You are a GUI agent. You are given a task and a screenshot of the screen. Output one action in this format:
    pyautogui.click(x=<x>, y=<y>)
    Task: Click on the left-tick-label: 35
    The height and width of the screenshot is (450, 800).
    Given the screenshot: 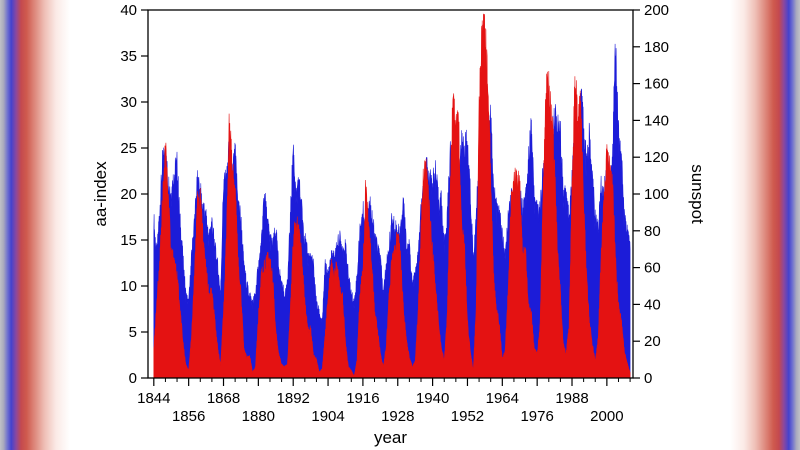 What is the action you would take?
    pyautogui.click(x=128, y=56)
    